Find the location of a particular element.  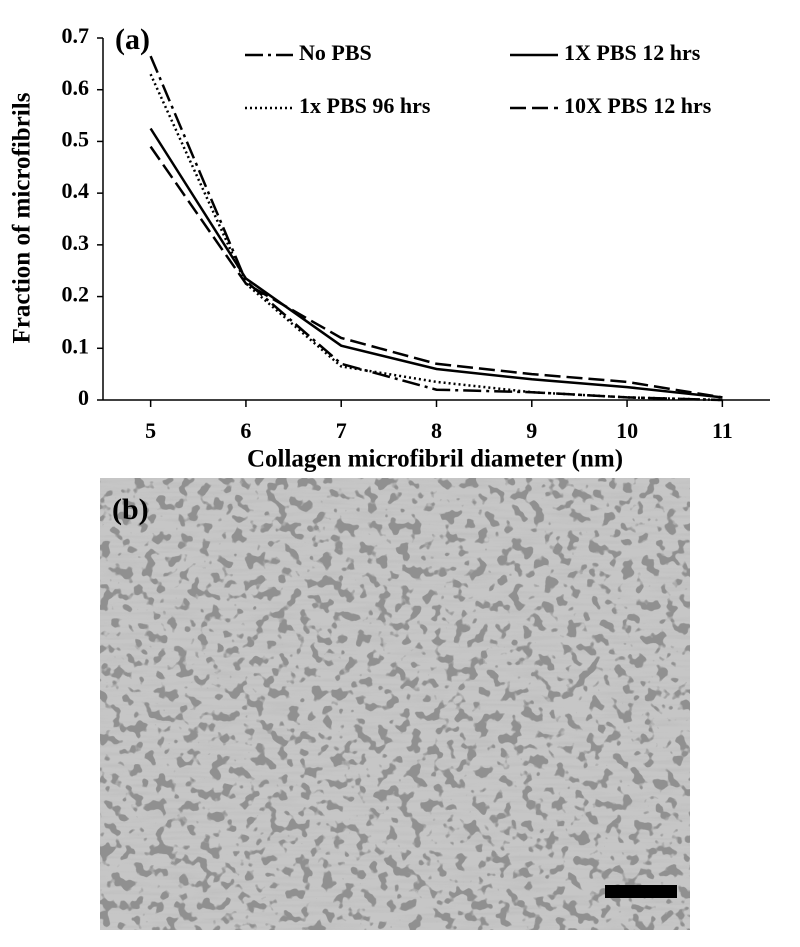

panel-label: (a) is located at coordinates (132, 39).